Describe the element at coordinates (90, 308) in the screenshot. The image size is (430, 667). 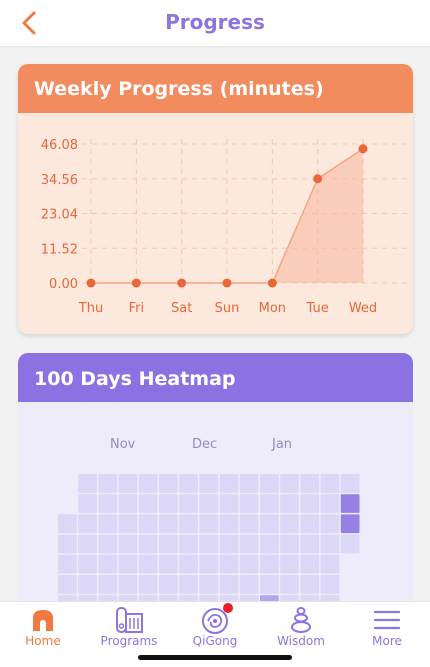
I see `x-tick-label: Thu` at that location.